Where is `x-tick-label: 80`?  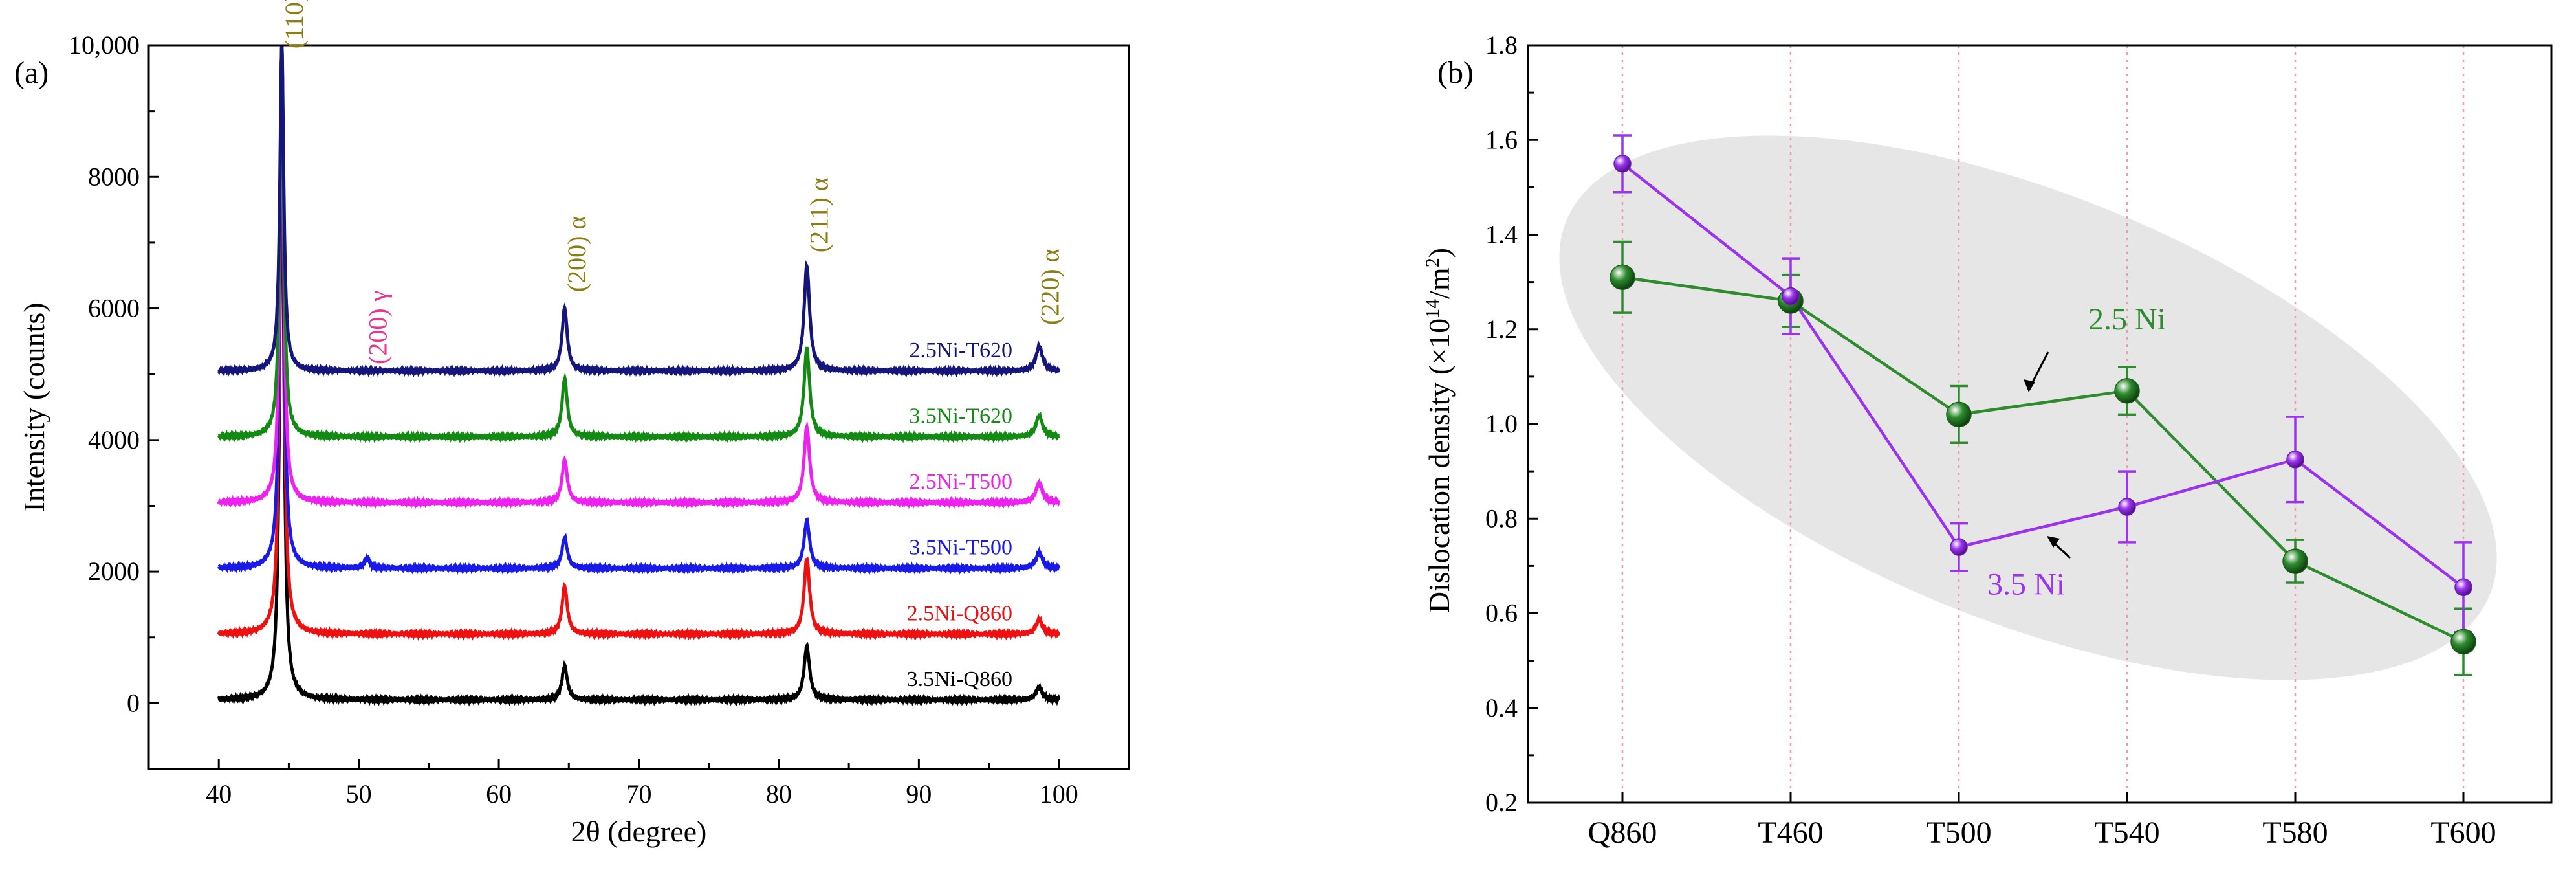
x-tick-label: 80 is located at coordinates (779, 793).